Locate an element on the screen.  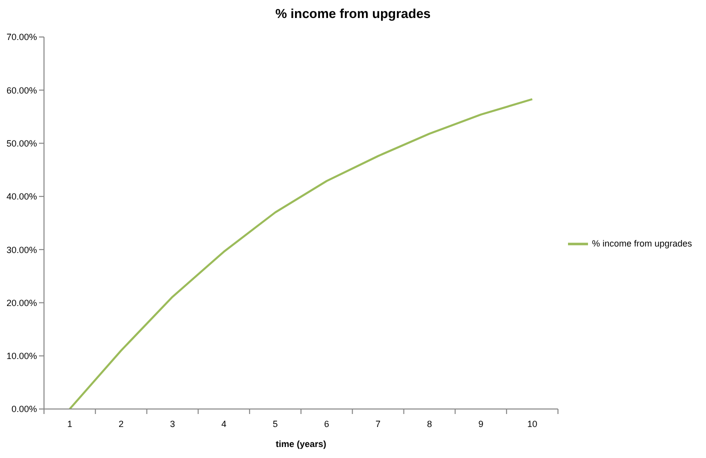
y-tick-label: 20.00% is located at coordinates (21, 303).